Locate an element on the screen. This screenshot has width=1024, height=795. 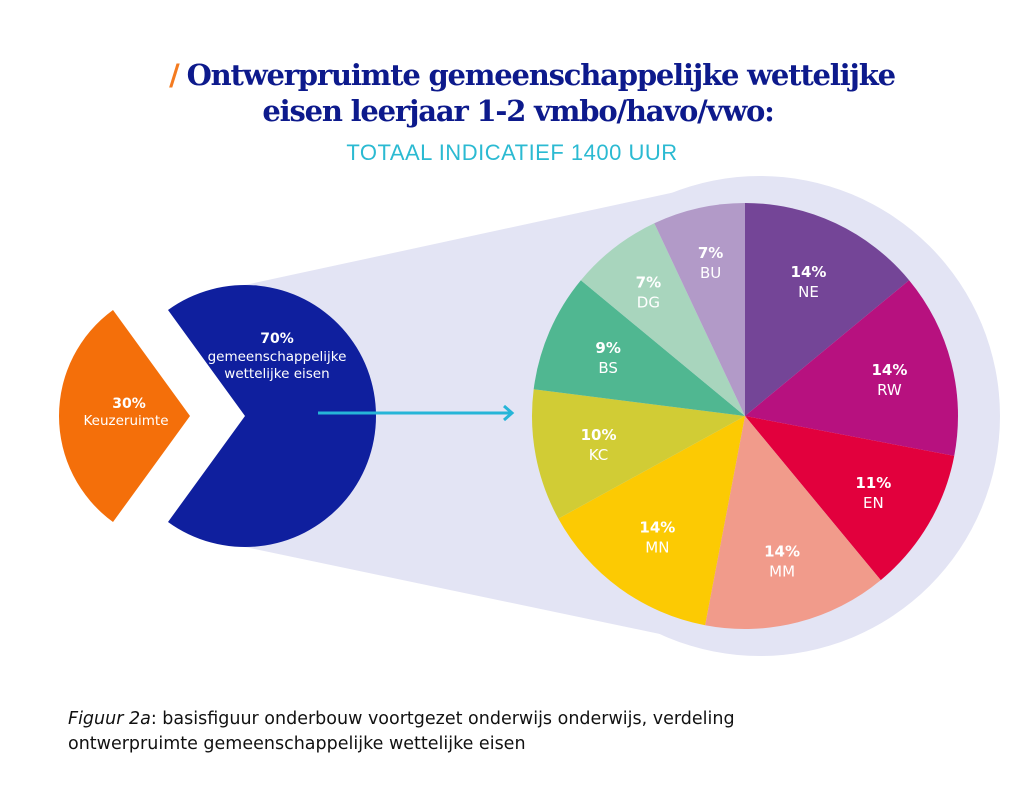
slice-keuzeruimte is located at coordinates (124, 416).